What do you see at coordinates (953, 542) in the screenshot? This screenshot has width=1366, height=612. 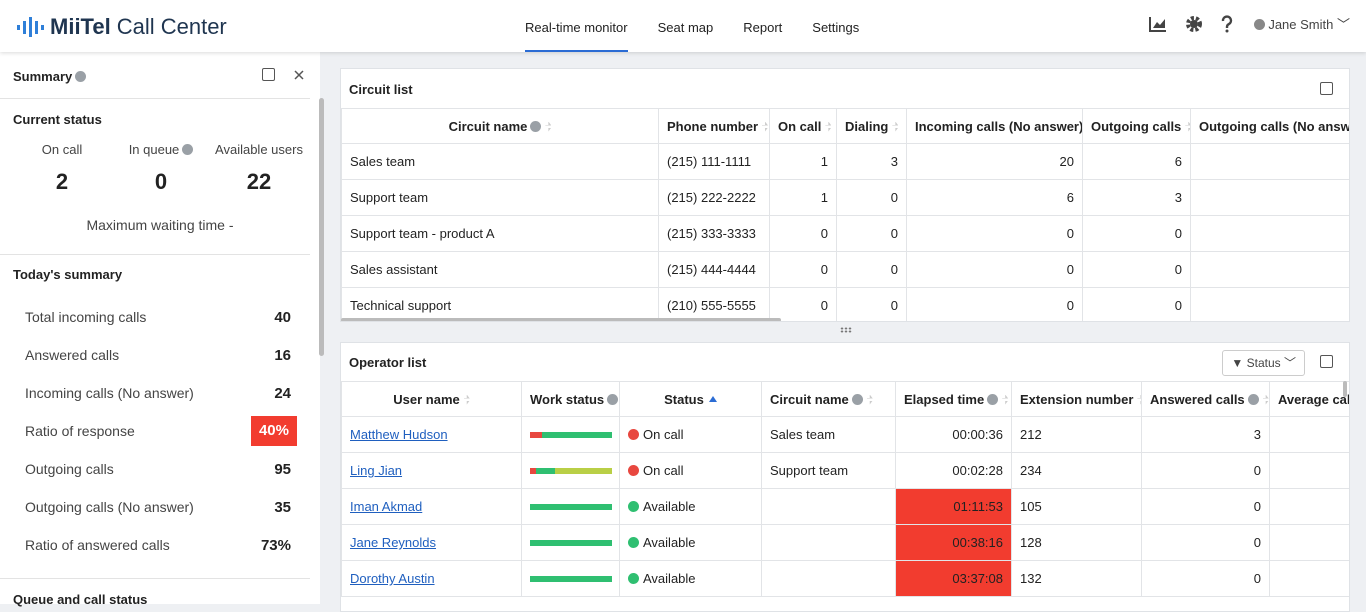 I see `cell: 00:38:16` at bounding box center [953, 542].